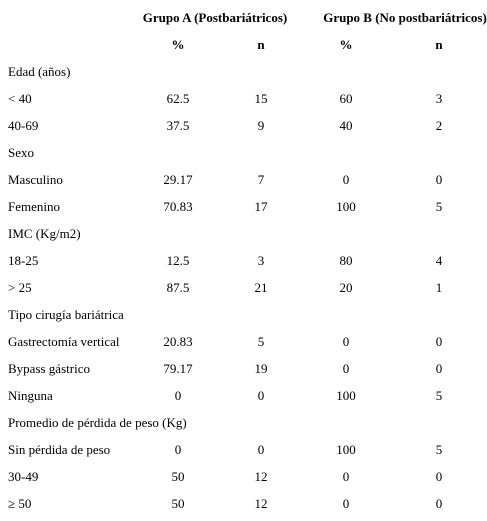 This screenshot has width=487, height=521. I want to click on row-label: Gastrectomía vertical, so click(64, 341).